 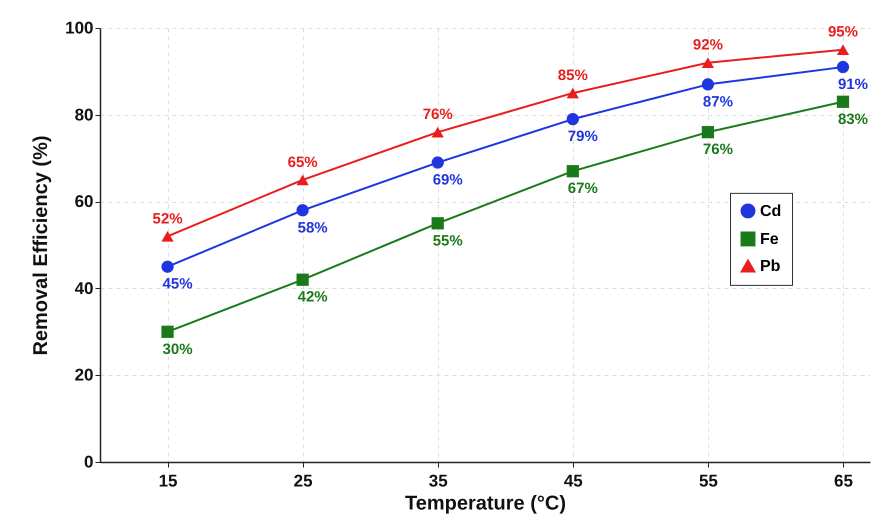 What do you see at coordinates (313, 227) in the screenshot?
I see `data-label: 58%` at bounding box center [313, 227].